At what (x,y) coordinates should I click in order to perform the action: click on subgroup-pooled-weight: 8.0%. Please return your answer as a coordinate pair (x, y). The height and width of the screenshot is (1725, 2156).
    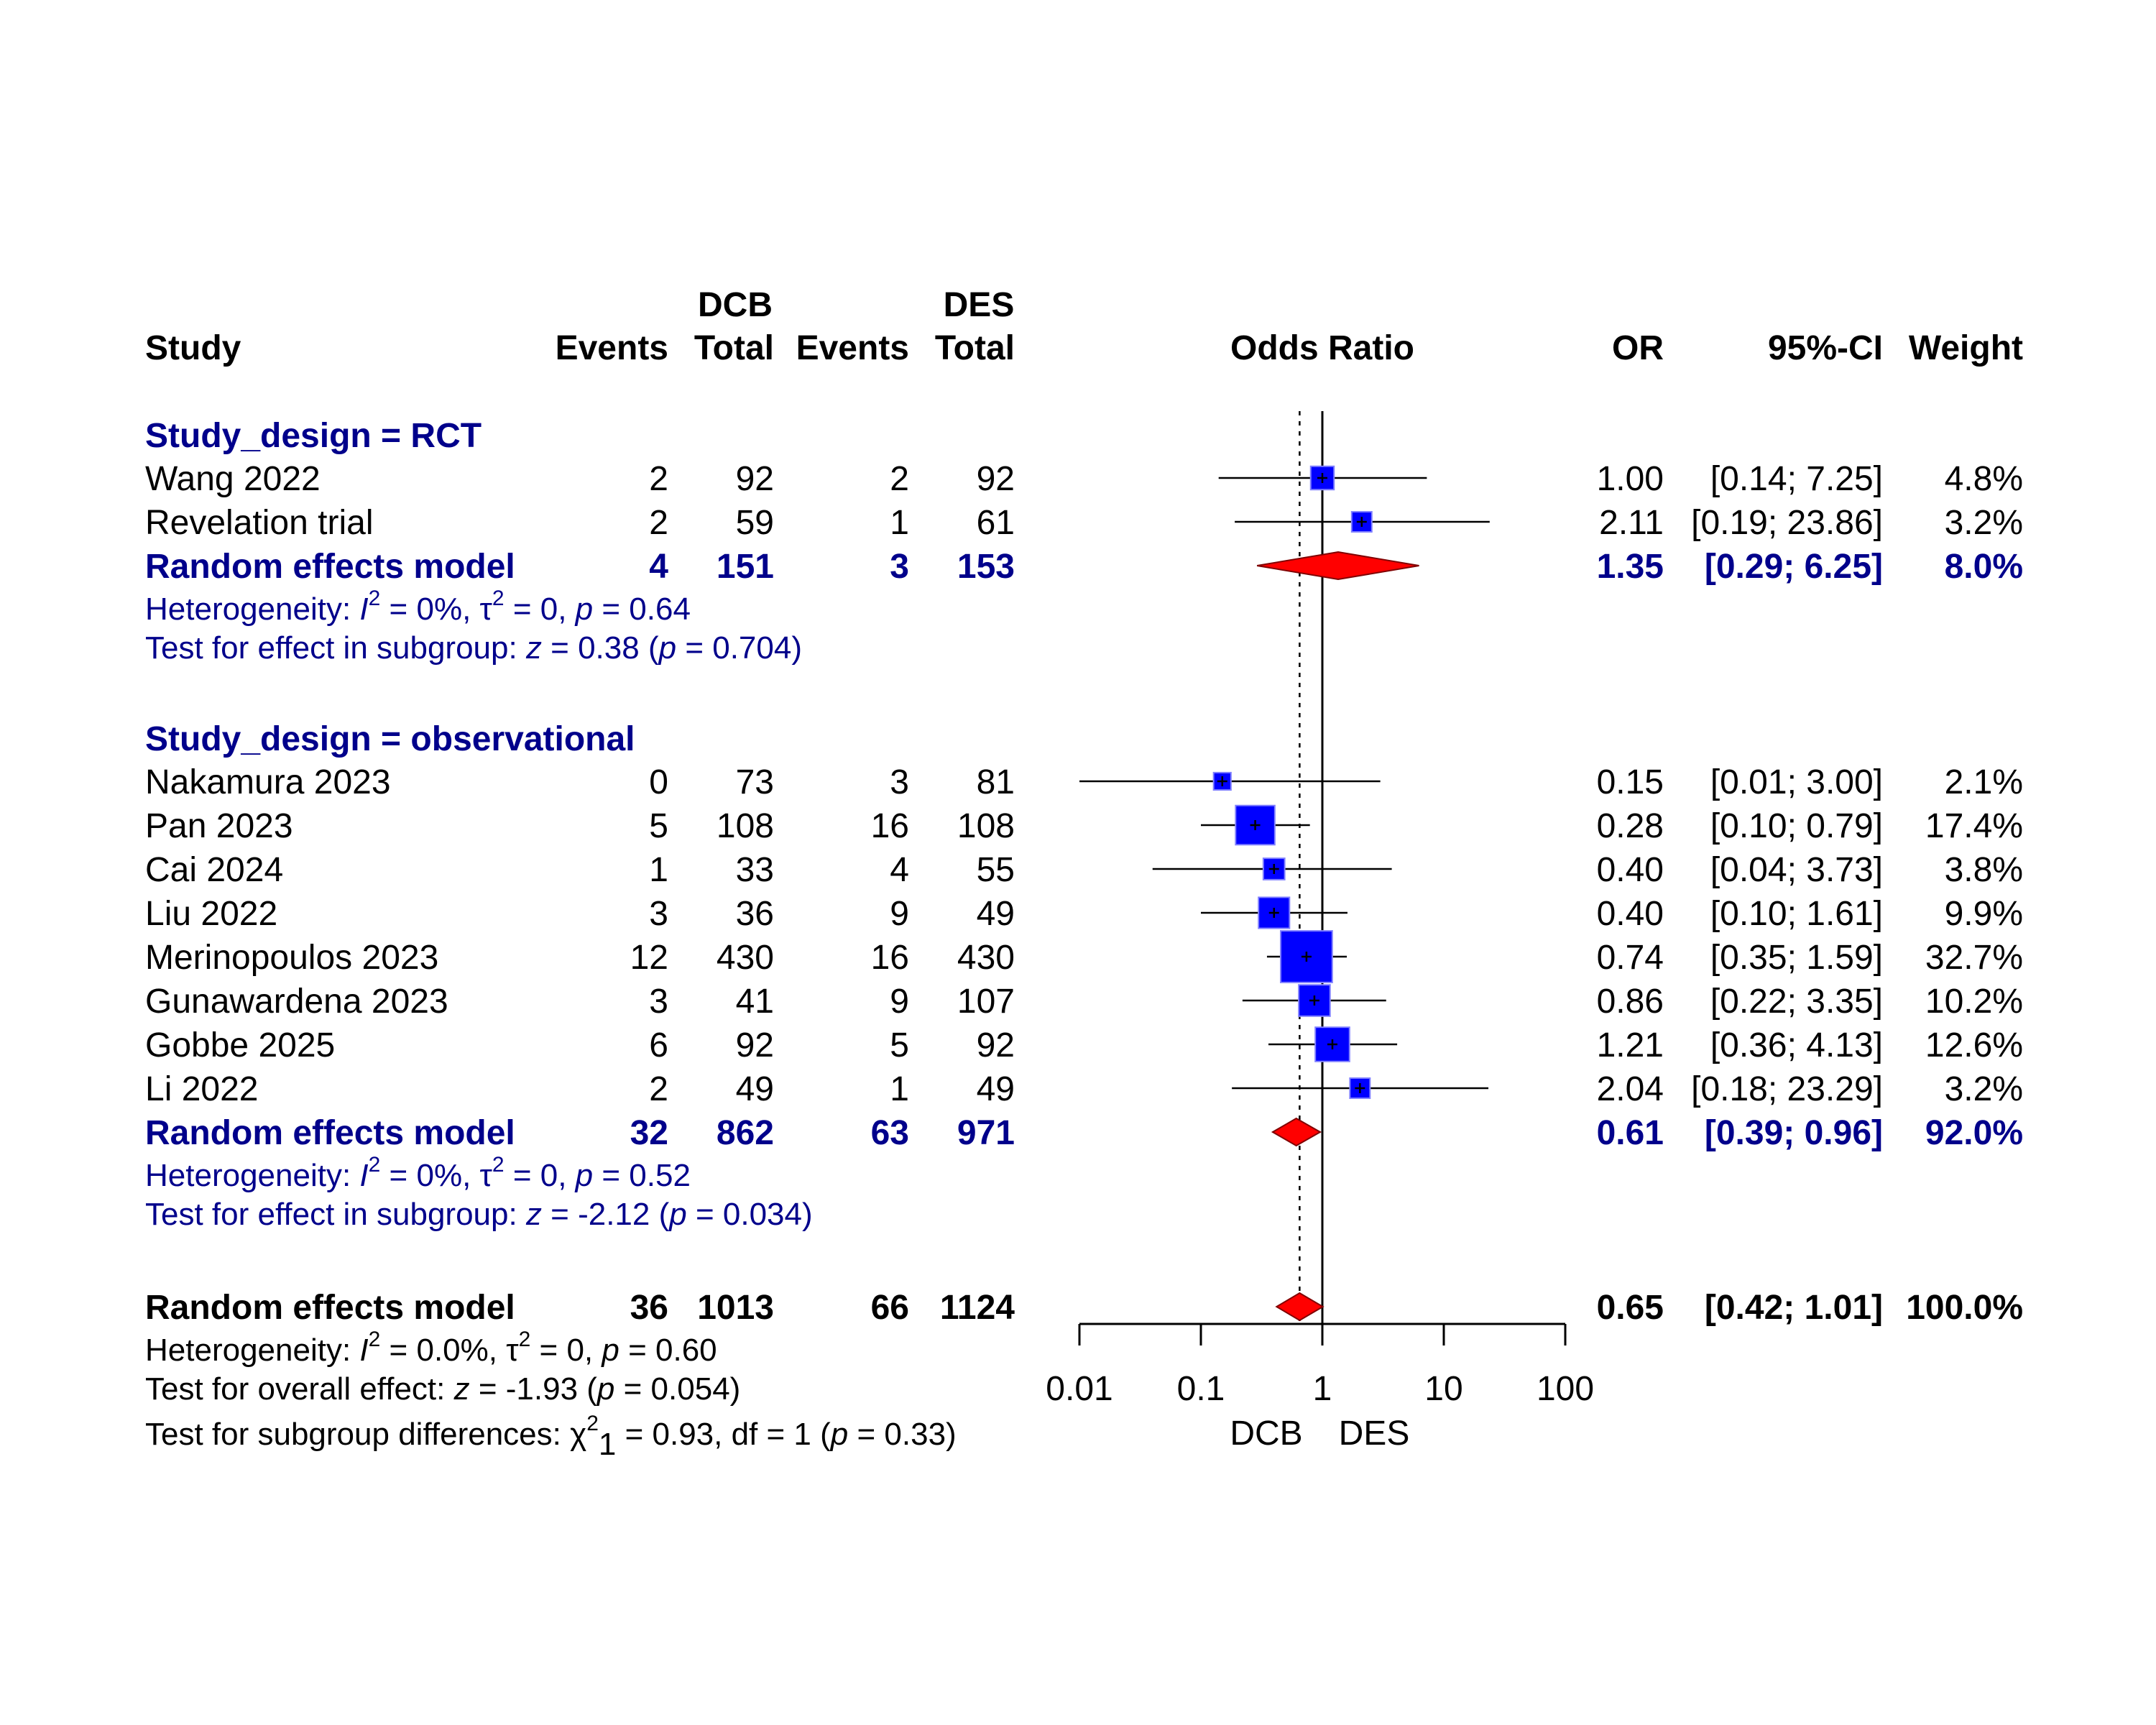
    Looking at the image, I should click on (1984, 567).